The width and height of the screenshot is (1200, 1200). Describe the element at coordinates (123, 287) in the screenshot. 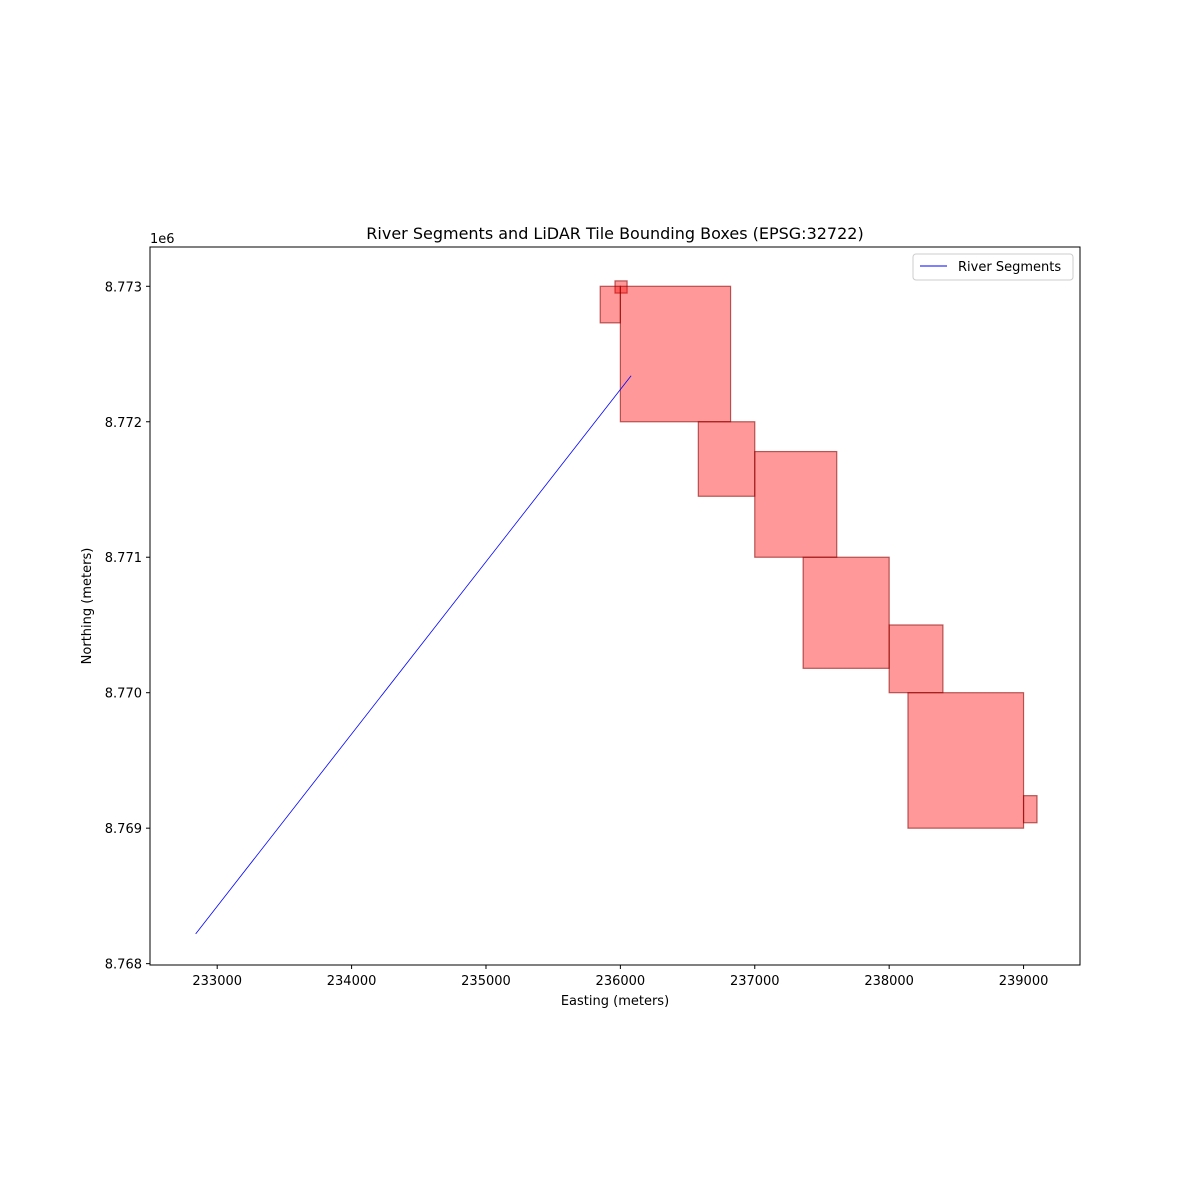

I see `y-tick-label: 8.773` at that location.